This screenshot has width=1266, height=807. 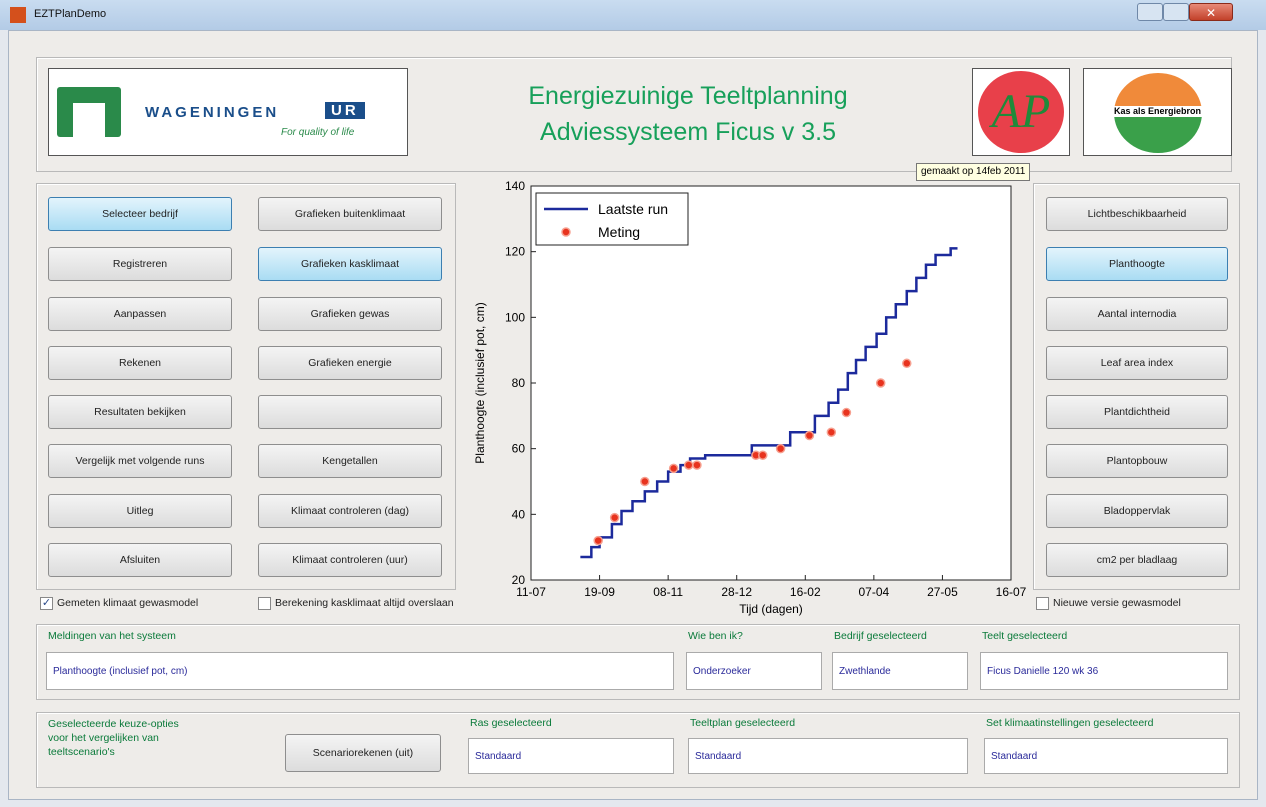 I want to click on button: Lichtbeschikbaarheid, so click(x=1137, y=214).